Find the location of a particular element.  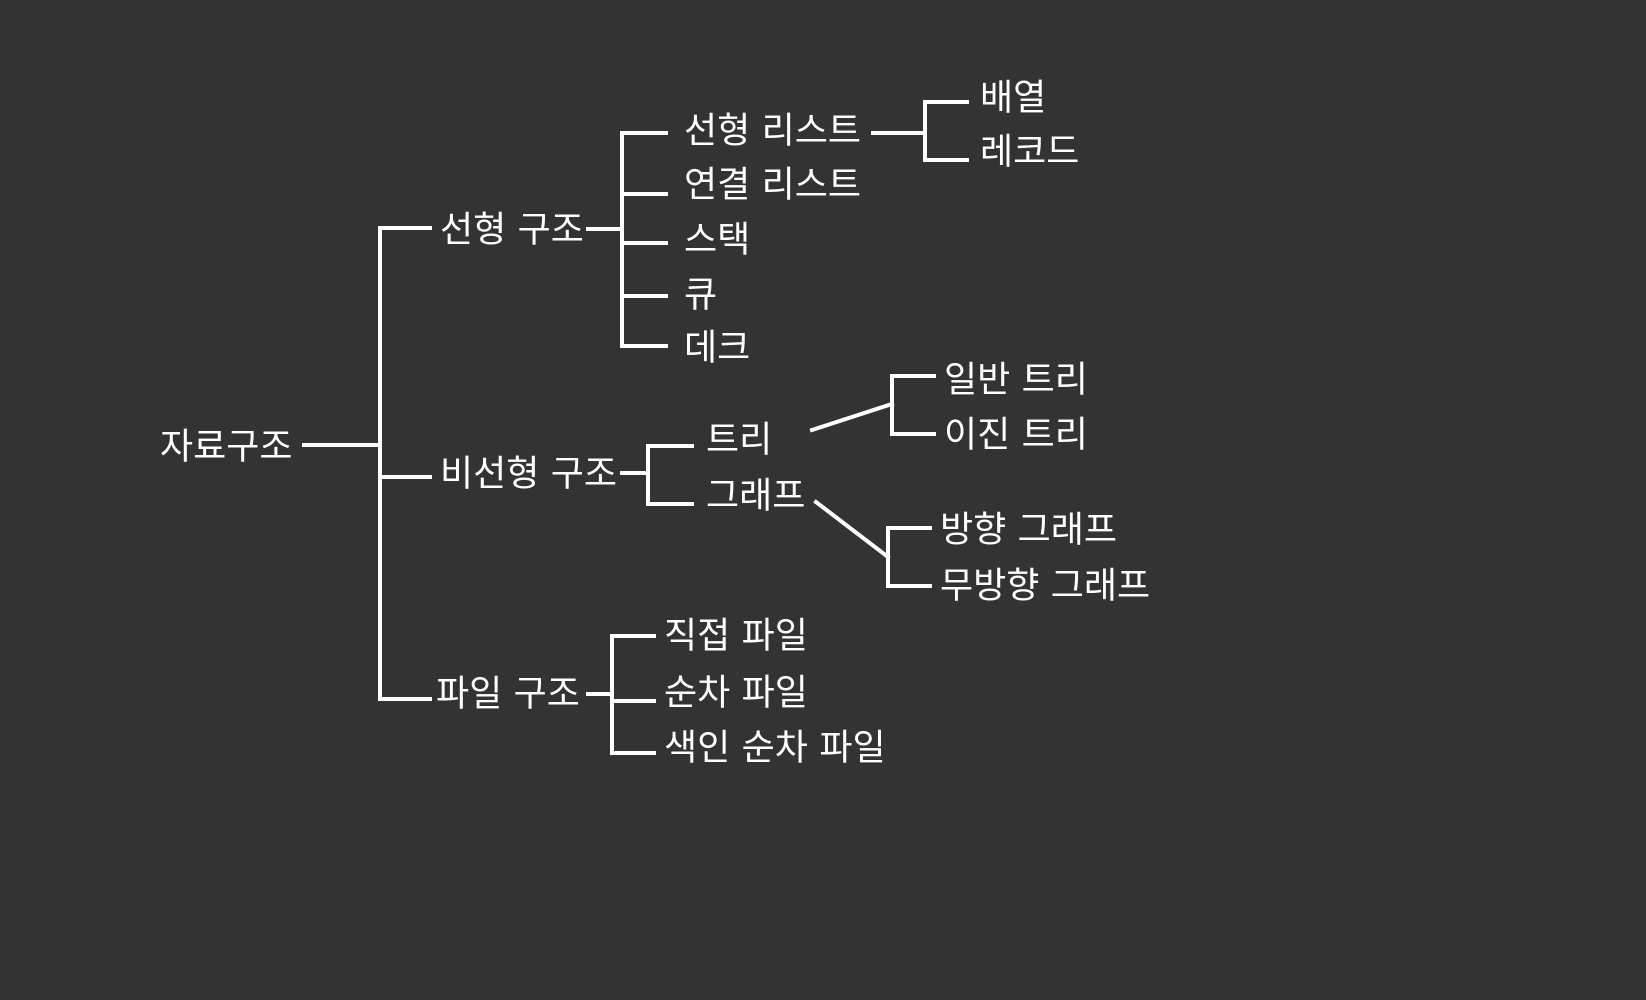

node-binary-tree: 이진 트리 is located at coordinates (1016, 435).